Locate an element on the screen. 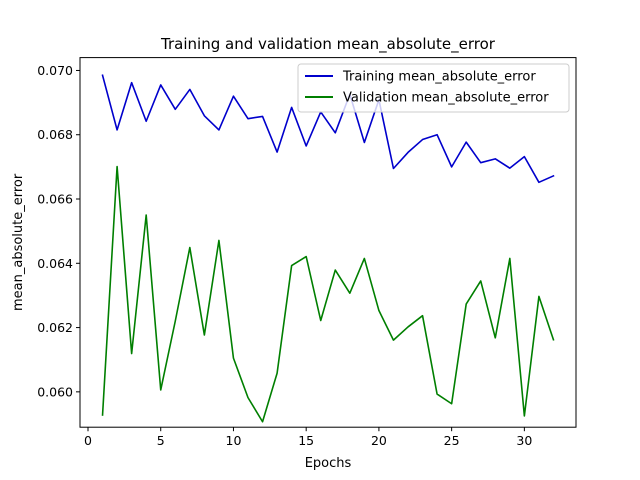 This screenshot has height=480, width=640. y-tick-label: 0.062 is located at coordinates (55, 327).